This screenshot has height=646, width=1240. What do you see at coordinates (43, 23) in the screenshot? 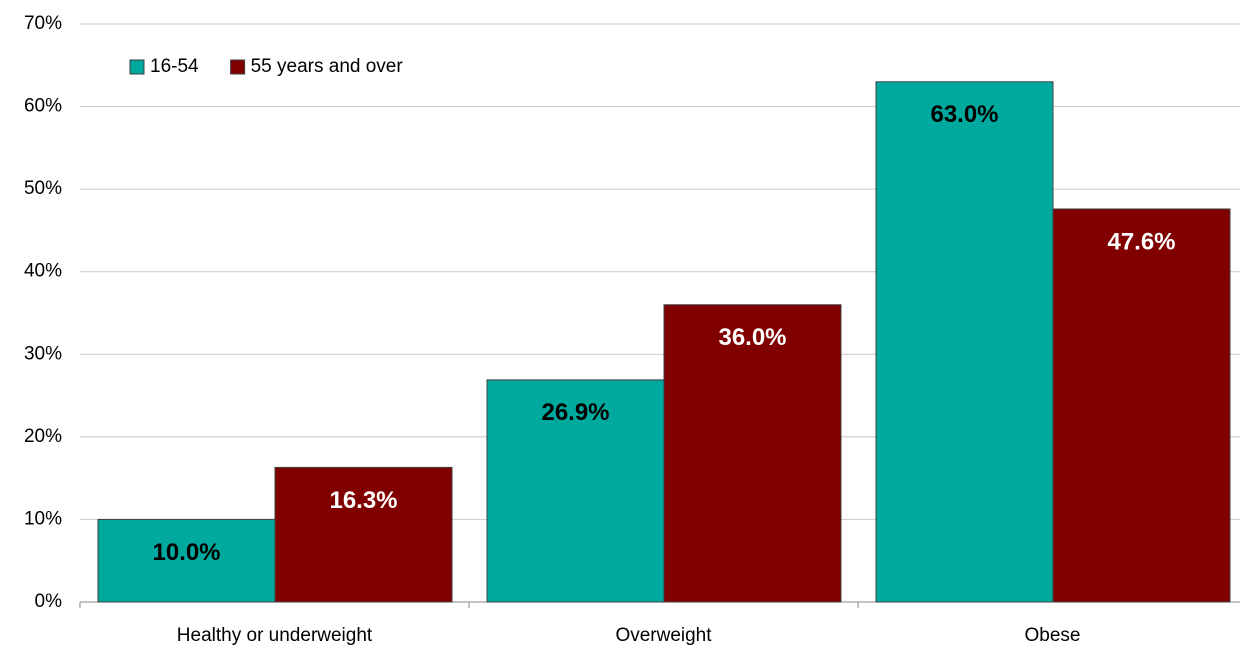
I see `y-tick-label: 70%` at bounding box center [43, 23].